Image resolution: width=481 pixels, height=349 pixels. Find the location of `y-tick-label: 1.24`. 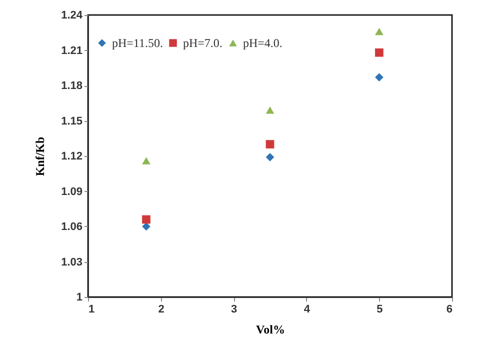

y-tick-label: 1.24 is located at coordinates (72, 16).